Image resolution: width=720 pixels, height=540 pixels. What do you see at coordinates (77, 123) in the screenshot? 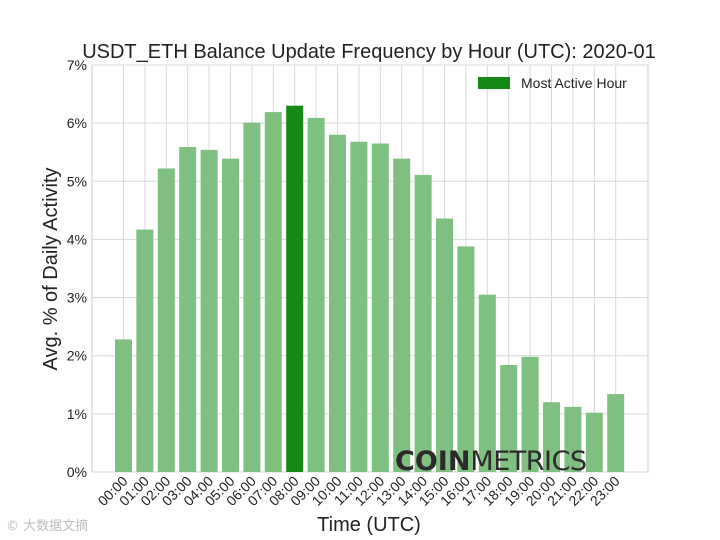
I see `y-tick-label: 6%` at bounding box center [77, 123].